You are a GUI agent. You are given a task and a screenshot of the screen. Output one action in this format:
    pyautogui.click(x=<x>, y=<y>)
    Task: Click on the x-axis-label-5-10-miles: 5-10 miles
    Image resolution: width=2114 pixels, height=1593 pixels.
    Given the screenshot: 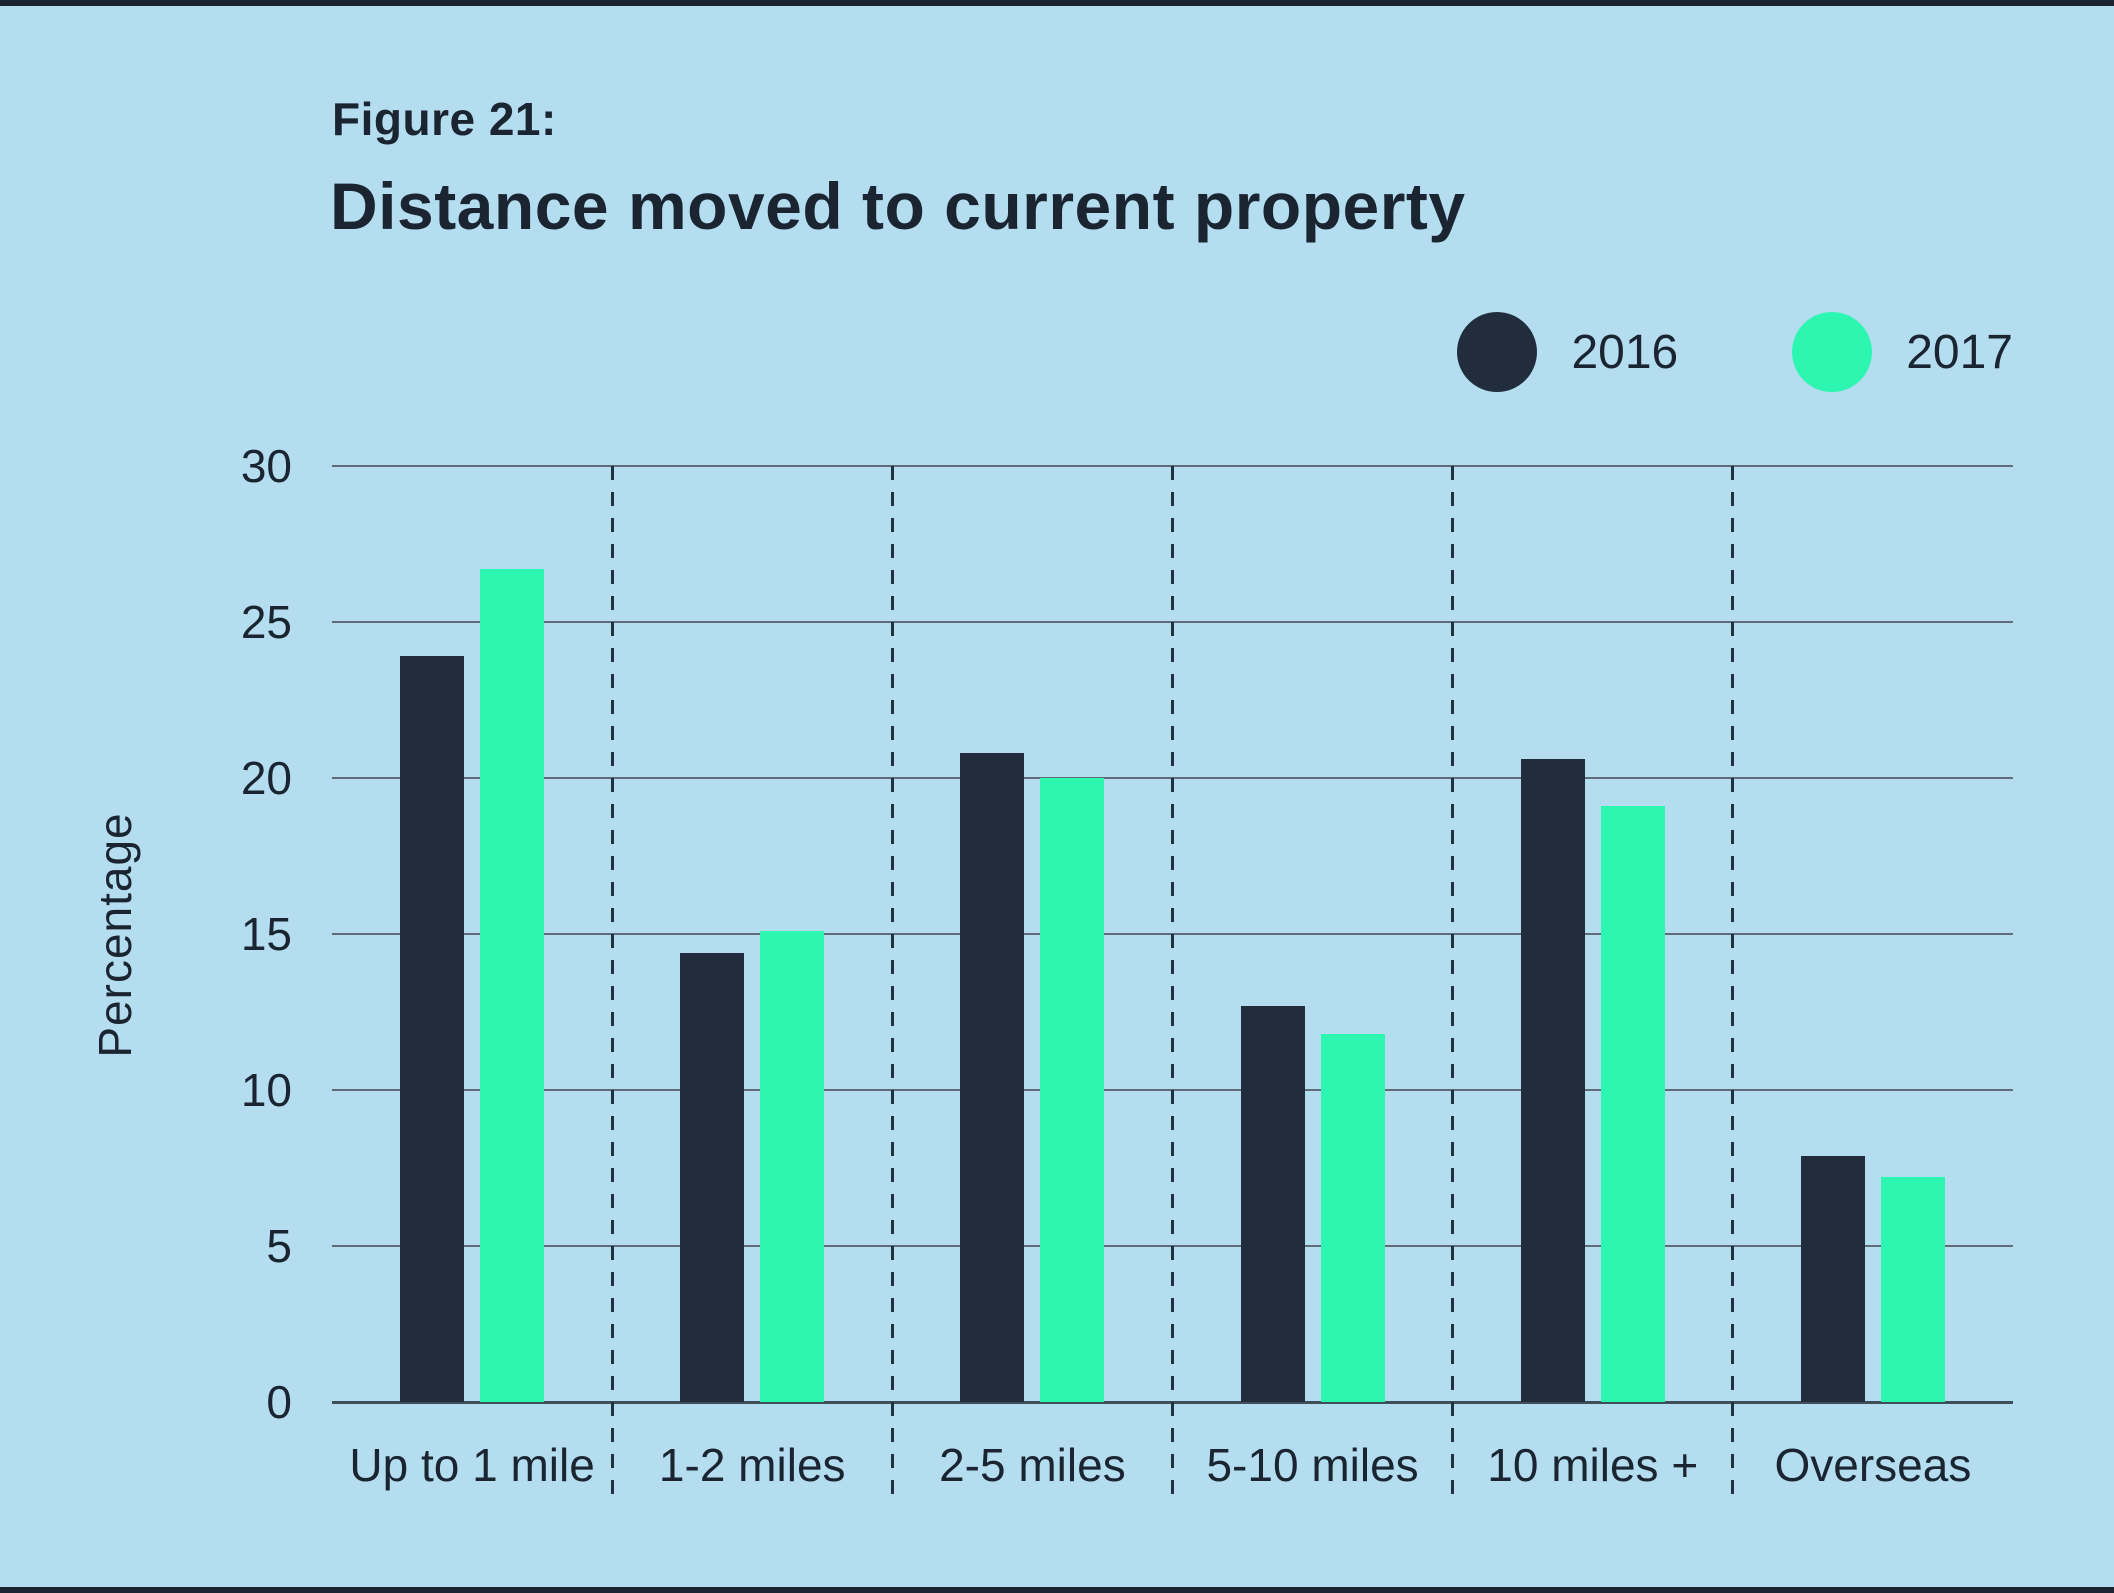 What is the action you would take?
    pyautogui.click(x=1312, y=1465)
    